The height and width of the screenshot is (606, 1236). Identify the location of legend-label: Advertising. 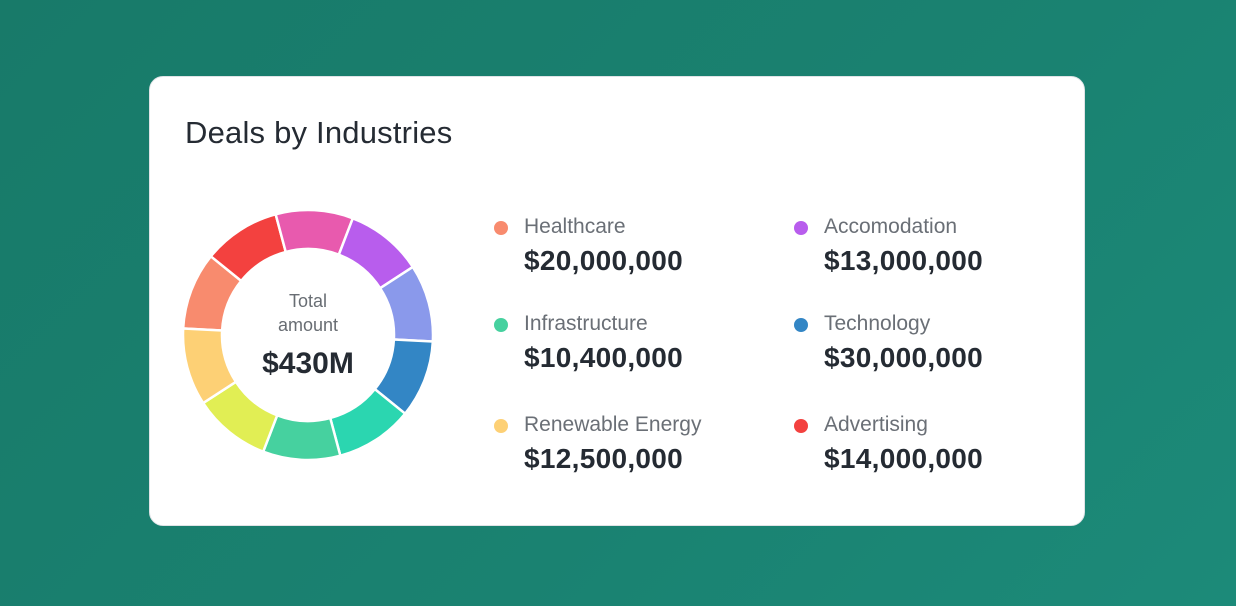
(876, 424).